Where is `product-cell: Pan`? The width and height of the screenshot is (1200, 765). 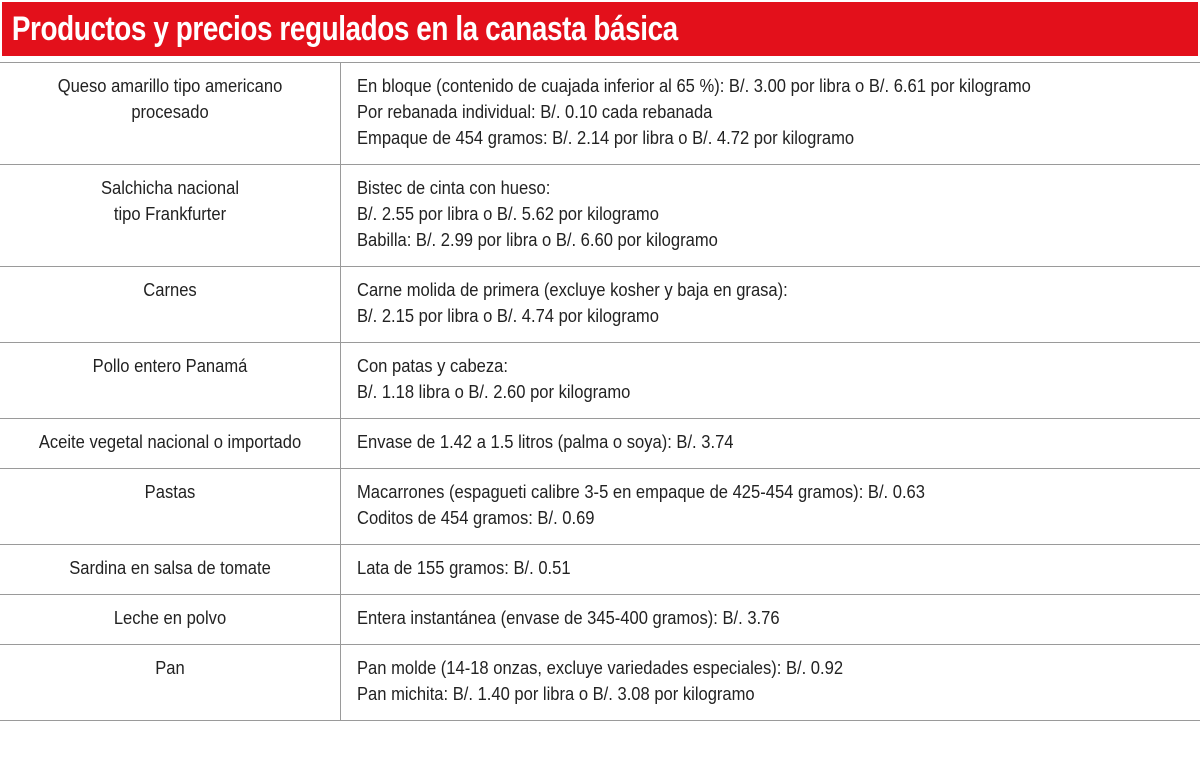
product-cell: Pan is located at coordinates (170, 683).